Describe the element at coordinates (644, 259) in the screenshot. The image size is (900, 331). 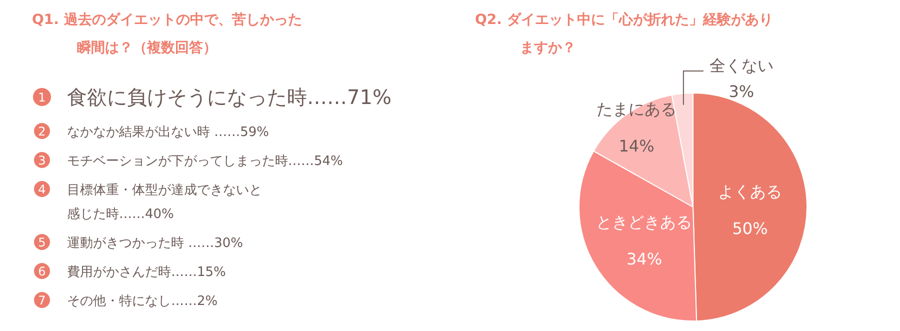
I see `data-label: 34%` at that location.